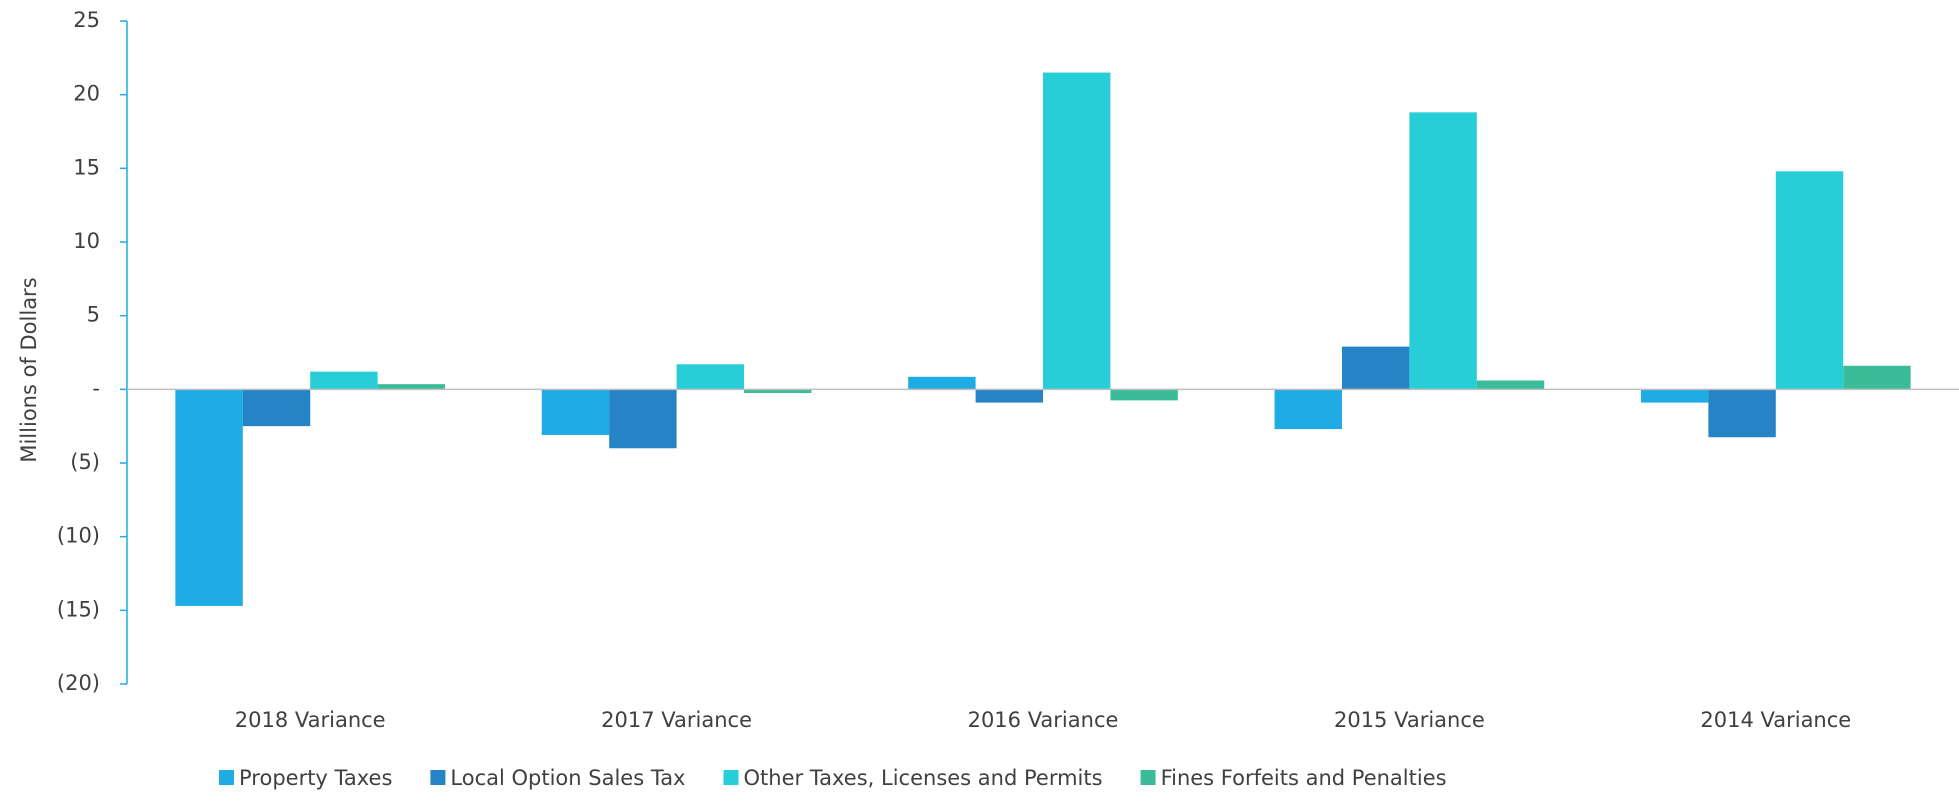 The height and width of the screenshot is (809, 1959). What do you see at coordinates (676, 720) in the screenshot?
I see `x-tick-label: 2017 Variance` at bounding box center [676, 720].